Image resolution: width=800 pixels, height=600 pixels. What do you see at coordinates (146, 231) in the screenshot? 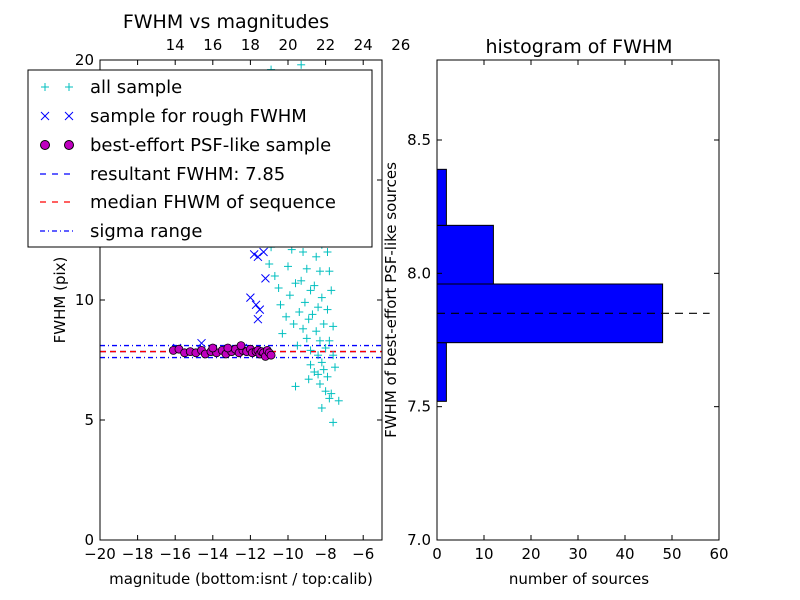
I see `legend-label-sigma: sigma range` at bounding box center [146, 231].